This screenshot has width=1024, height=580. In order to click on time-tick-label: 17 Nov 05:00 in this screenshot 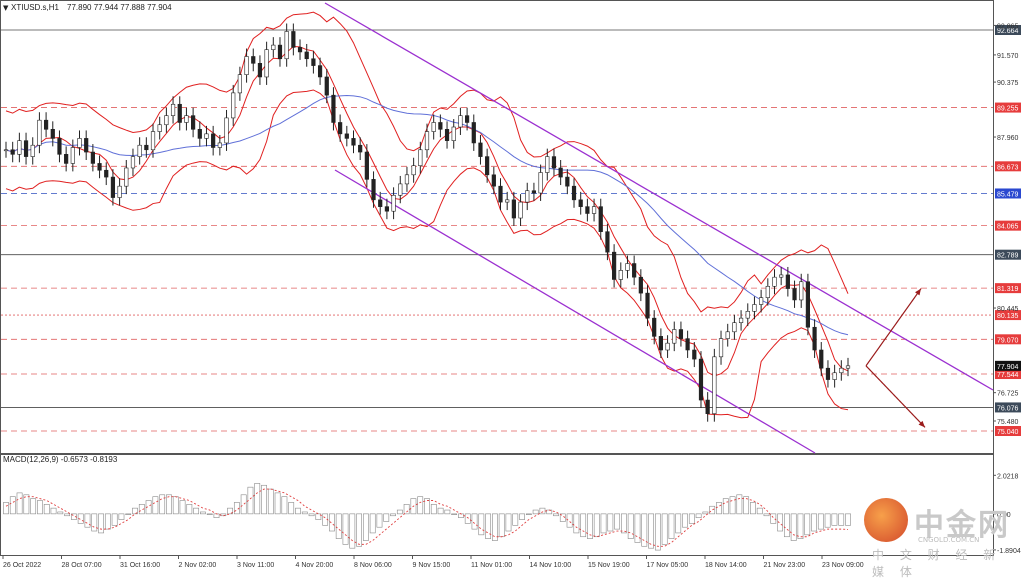, I will do `click(668, 565)`.